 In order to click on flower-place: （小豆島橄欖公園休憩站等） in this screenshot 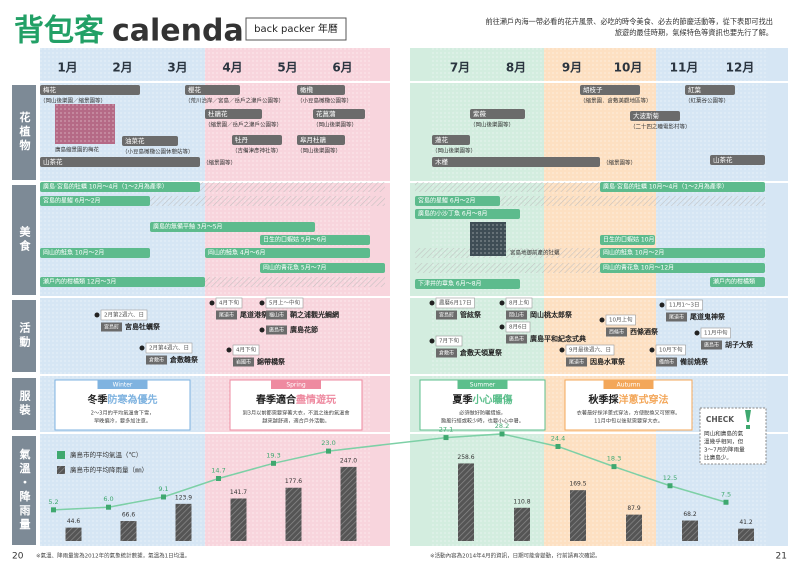, I will do `click(158, 152)`.